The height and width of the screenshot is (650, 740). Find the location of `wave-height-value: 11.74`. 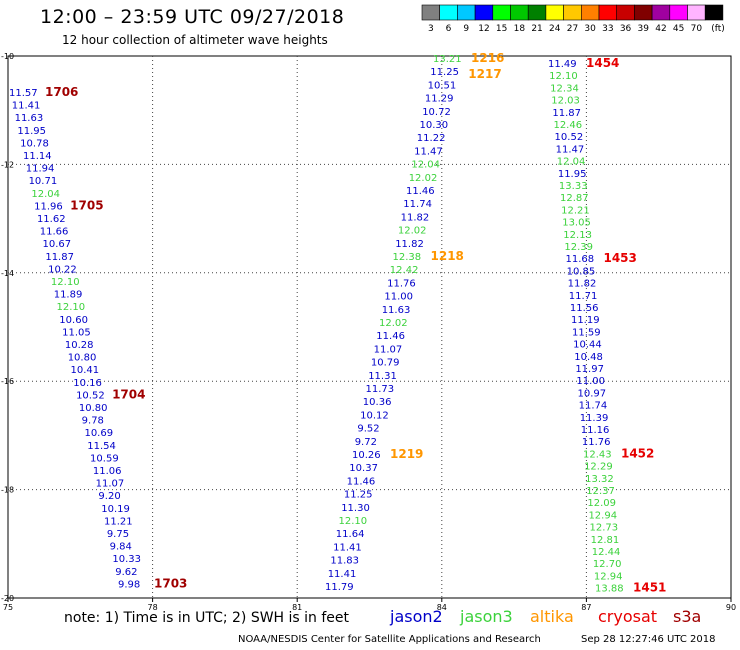

wave-height-value: 11.74 is located at coordinates (417, 204).